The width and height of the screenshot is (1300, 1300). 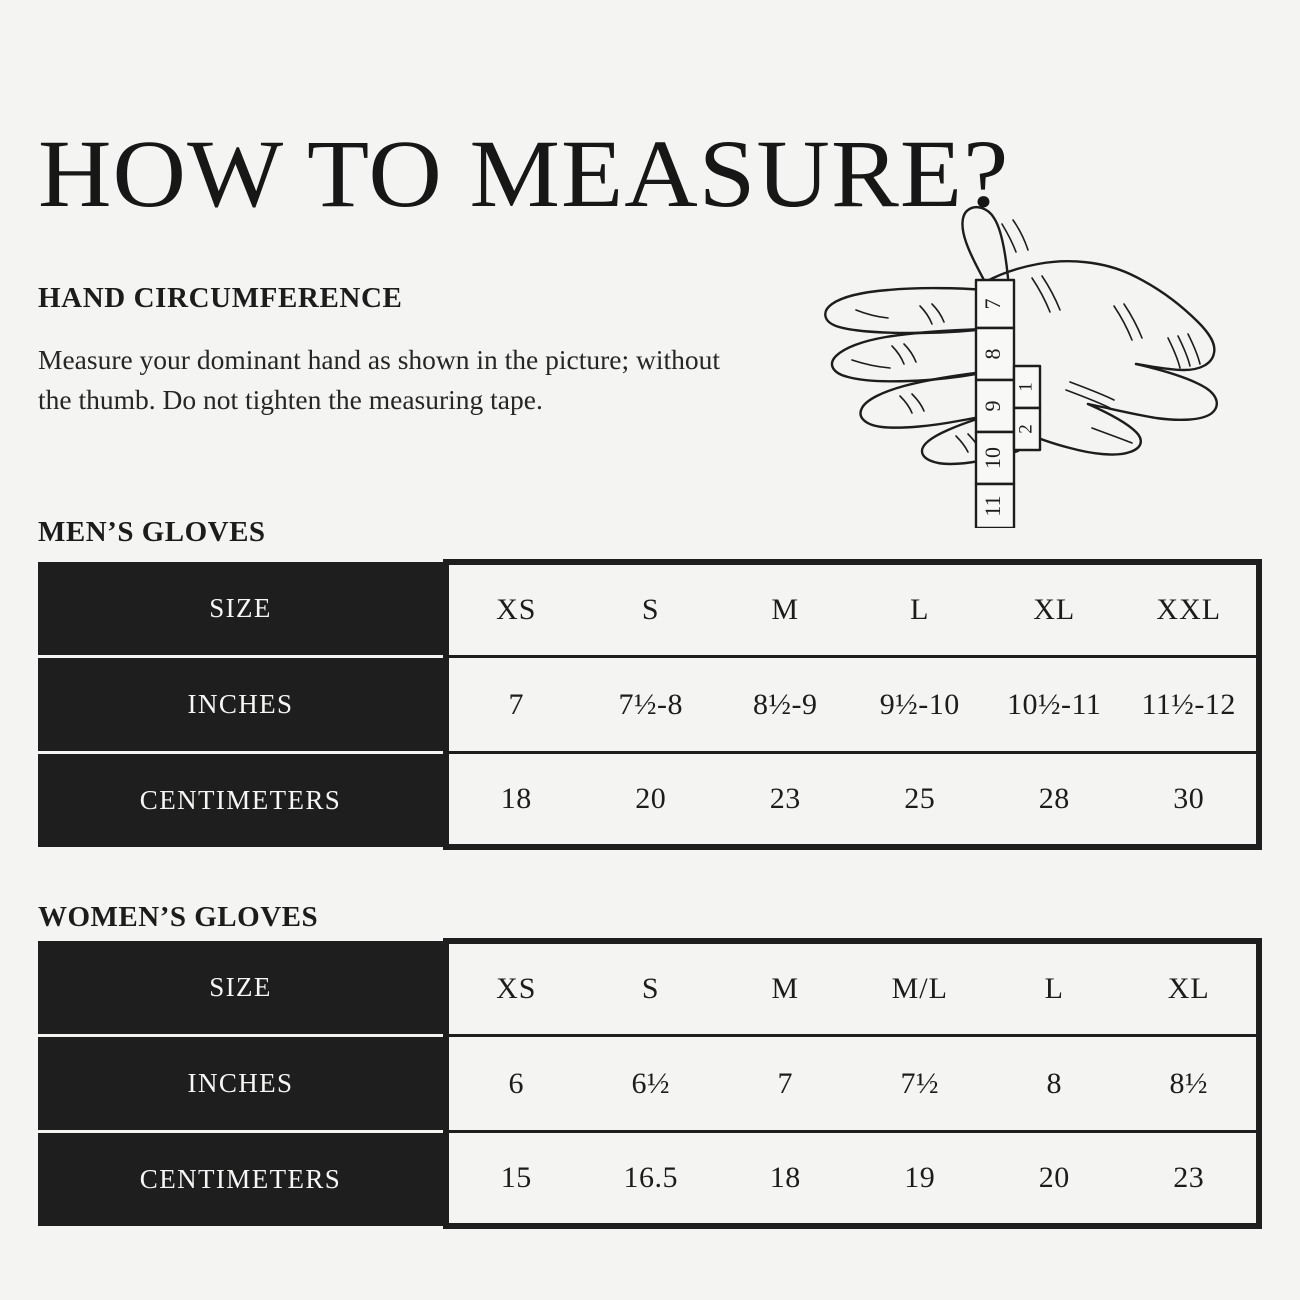 What do you see at coordinates (992, 304) in the screenshot?
I see `tape-mark-7: 7` at bounding box center [992, 304].